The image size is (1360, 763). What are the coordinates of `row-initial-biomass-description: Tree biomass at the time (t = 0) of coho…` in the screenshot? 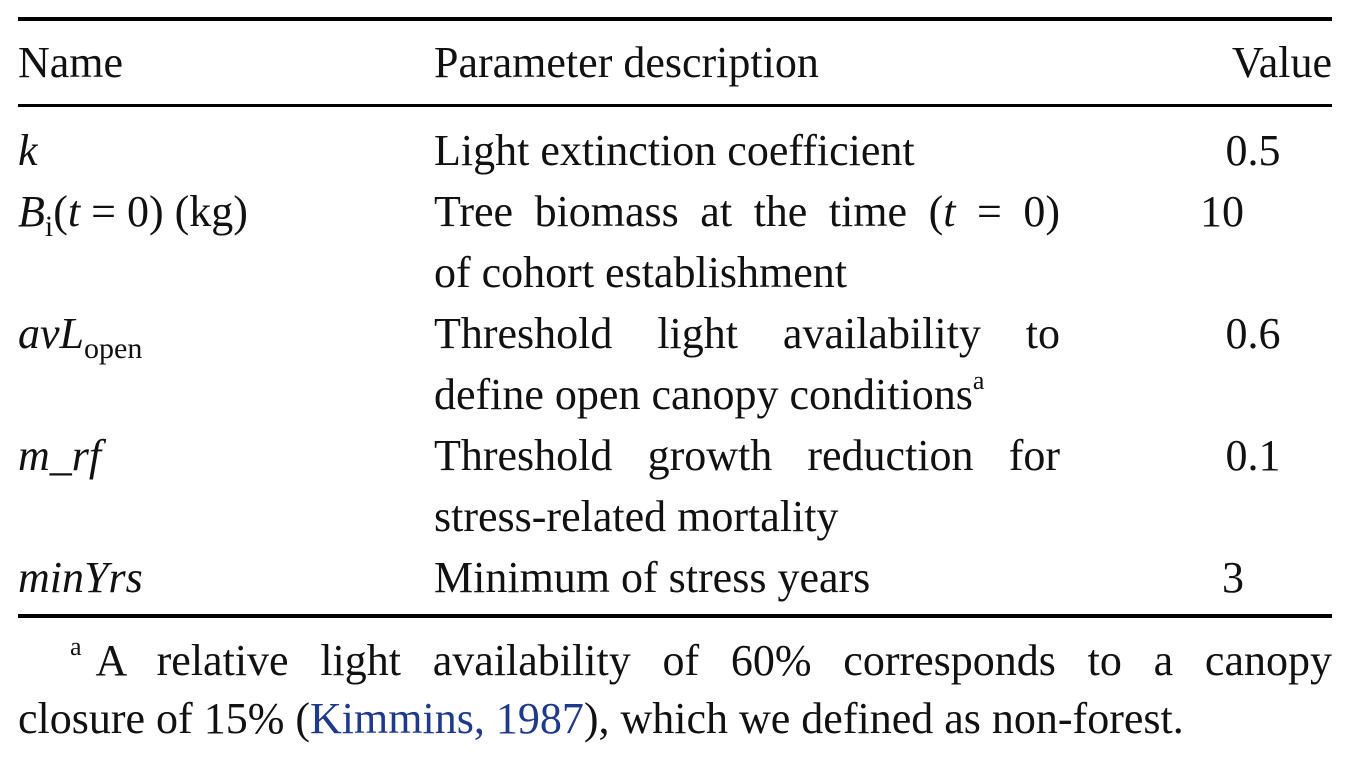 It's located at (747, 242).